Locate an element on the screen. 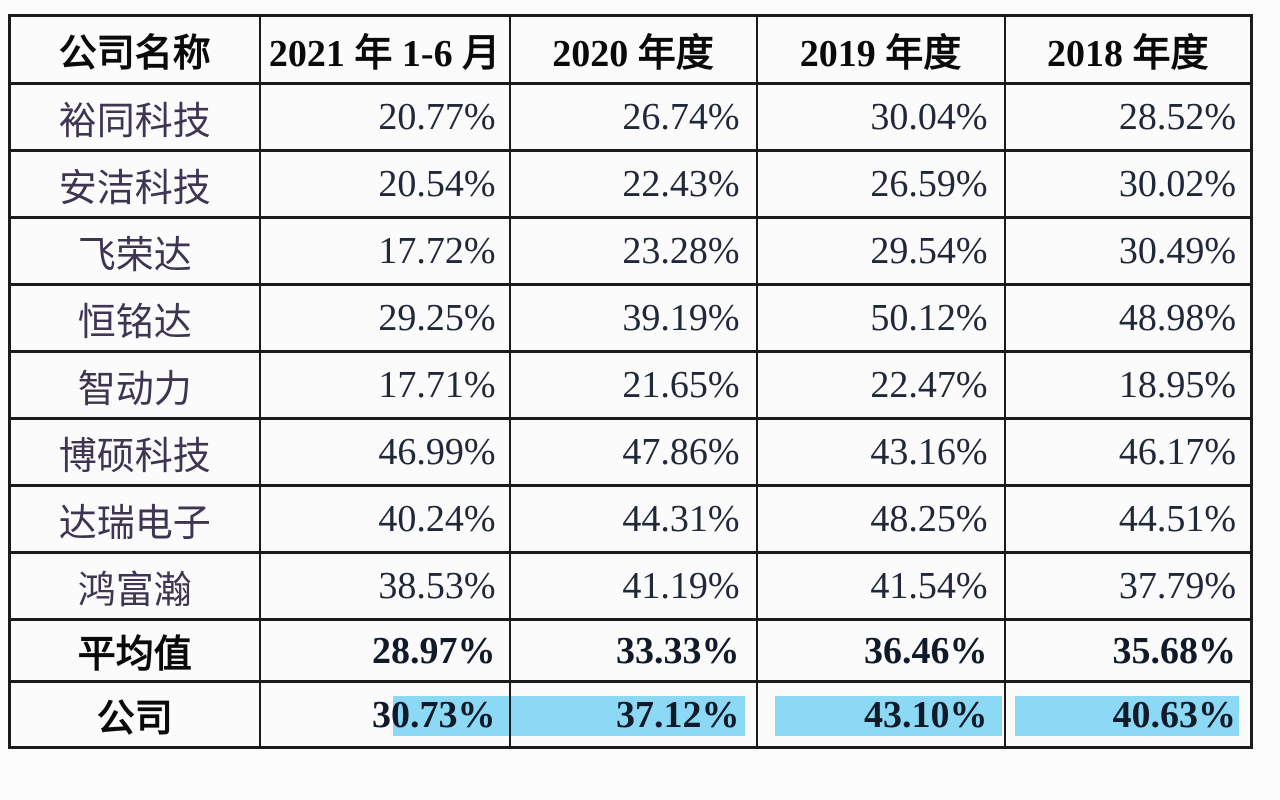 This screenshot has width=1280, height=800. percentage-value: 46.17% is located at coordinates (1177, 452).